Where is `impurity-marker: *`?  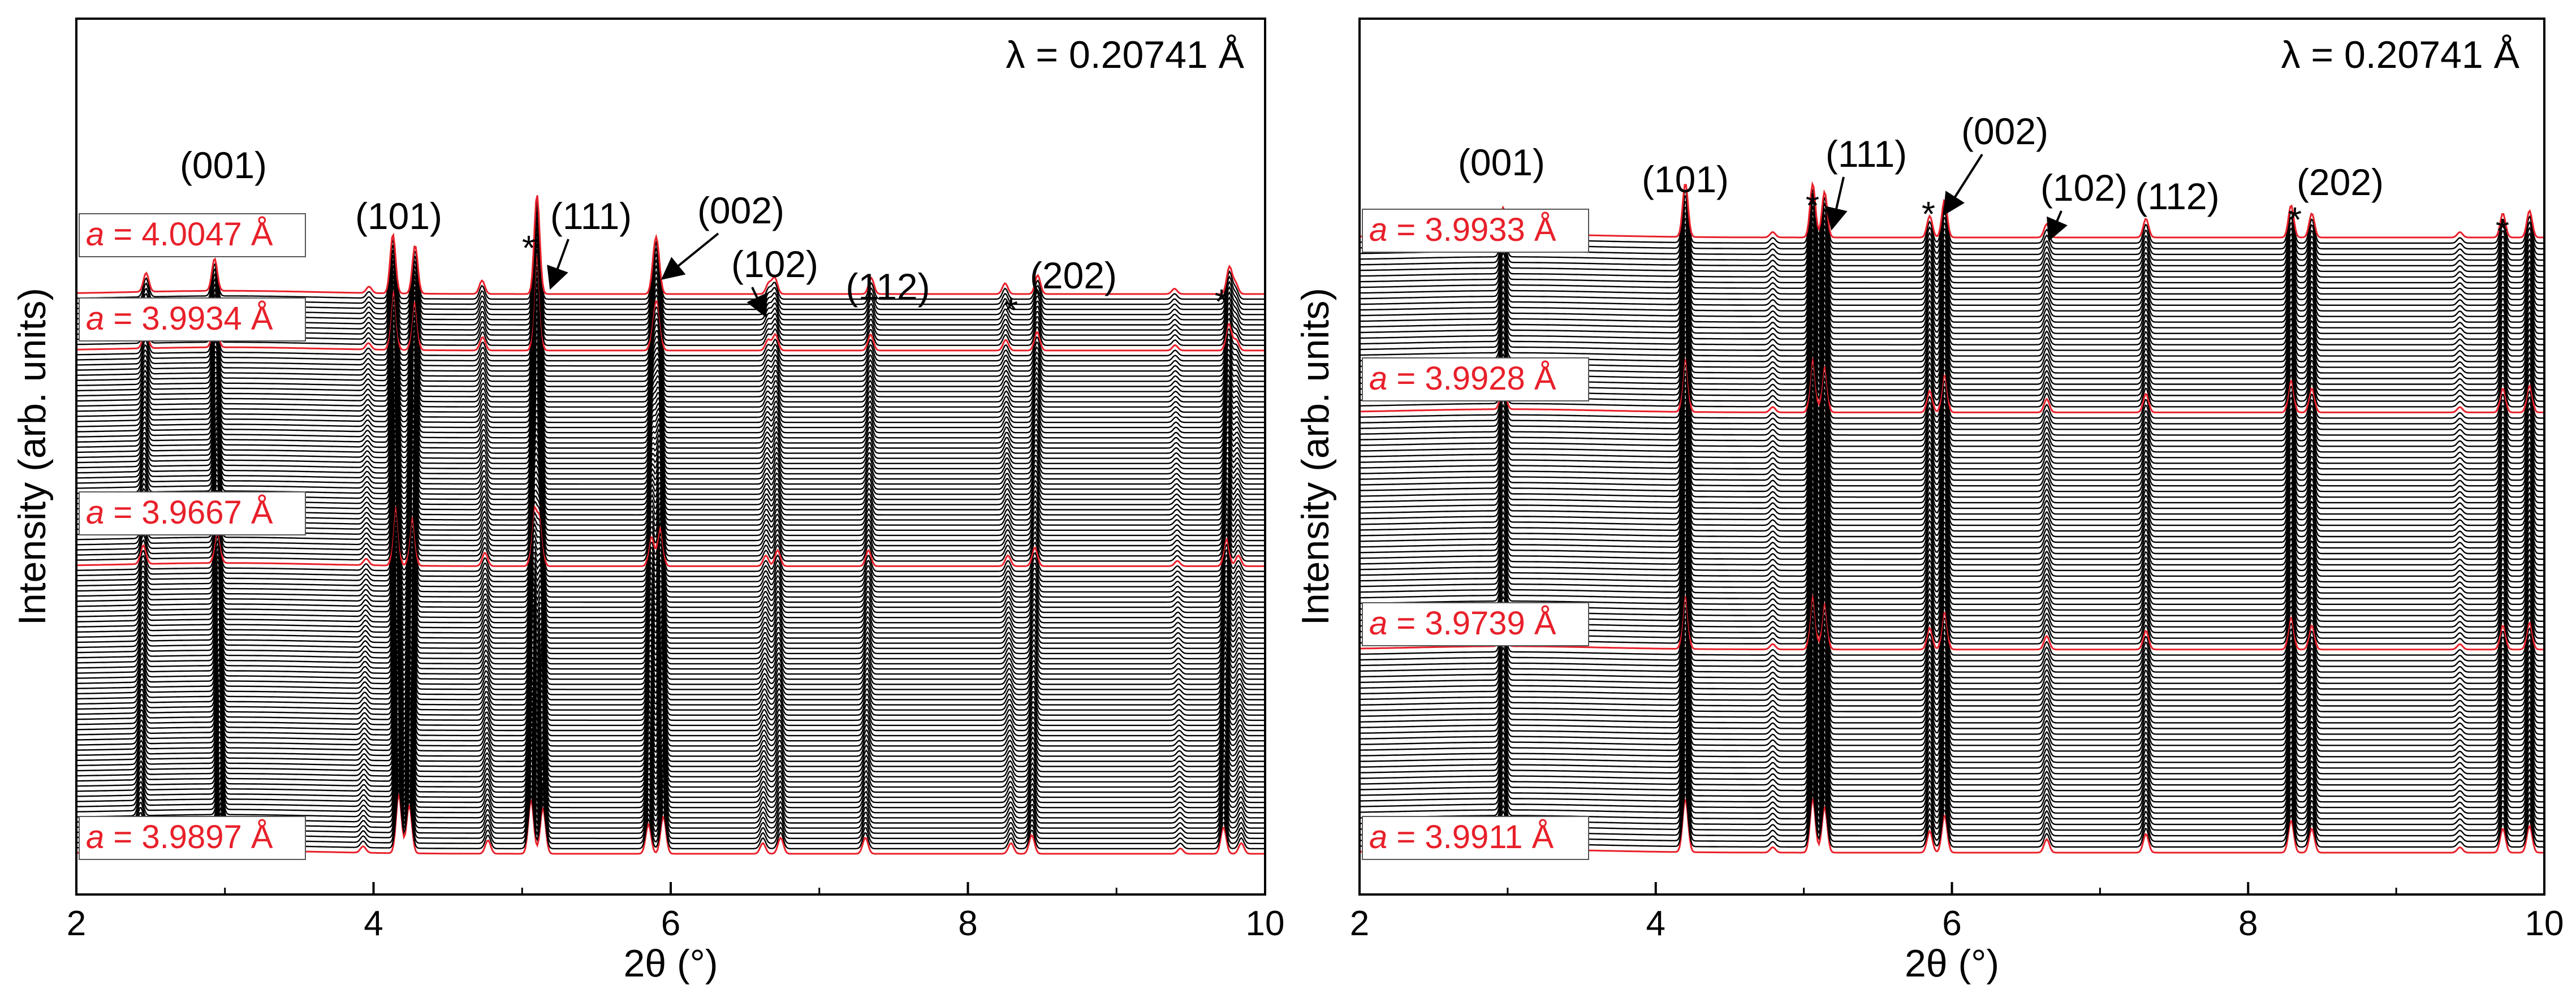
impurity-marker: * is located at coordinates (1011, 310).